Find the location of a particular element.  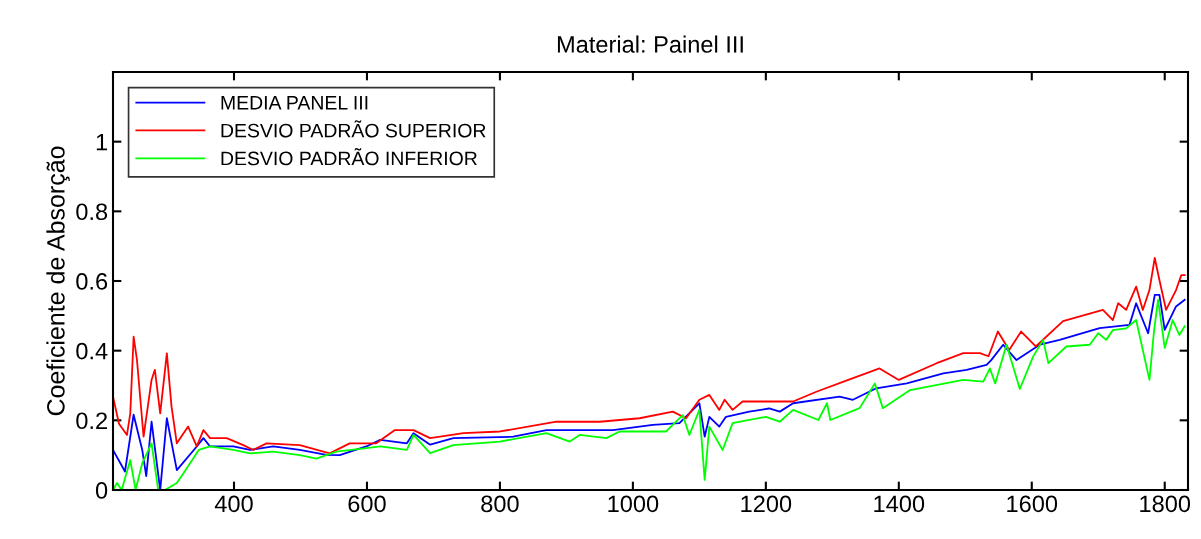

y-tick-label: 0.8 is located at coordinates (92, 212).